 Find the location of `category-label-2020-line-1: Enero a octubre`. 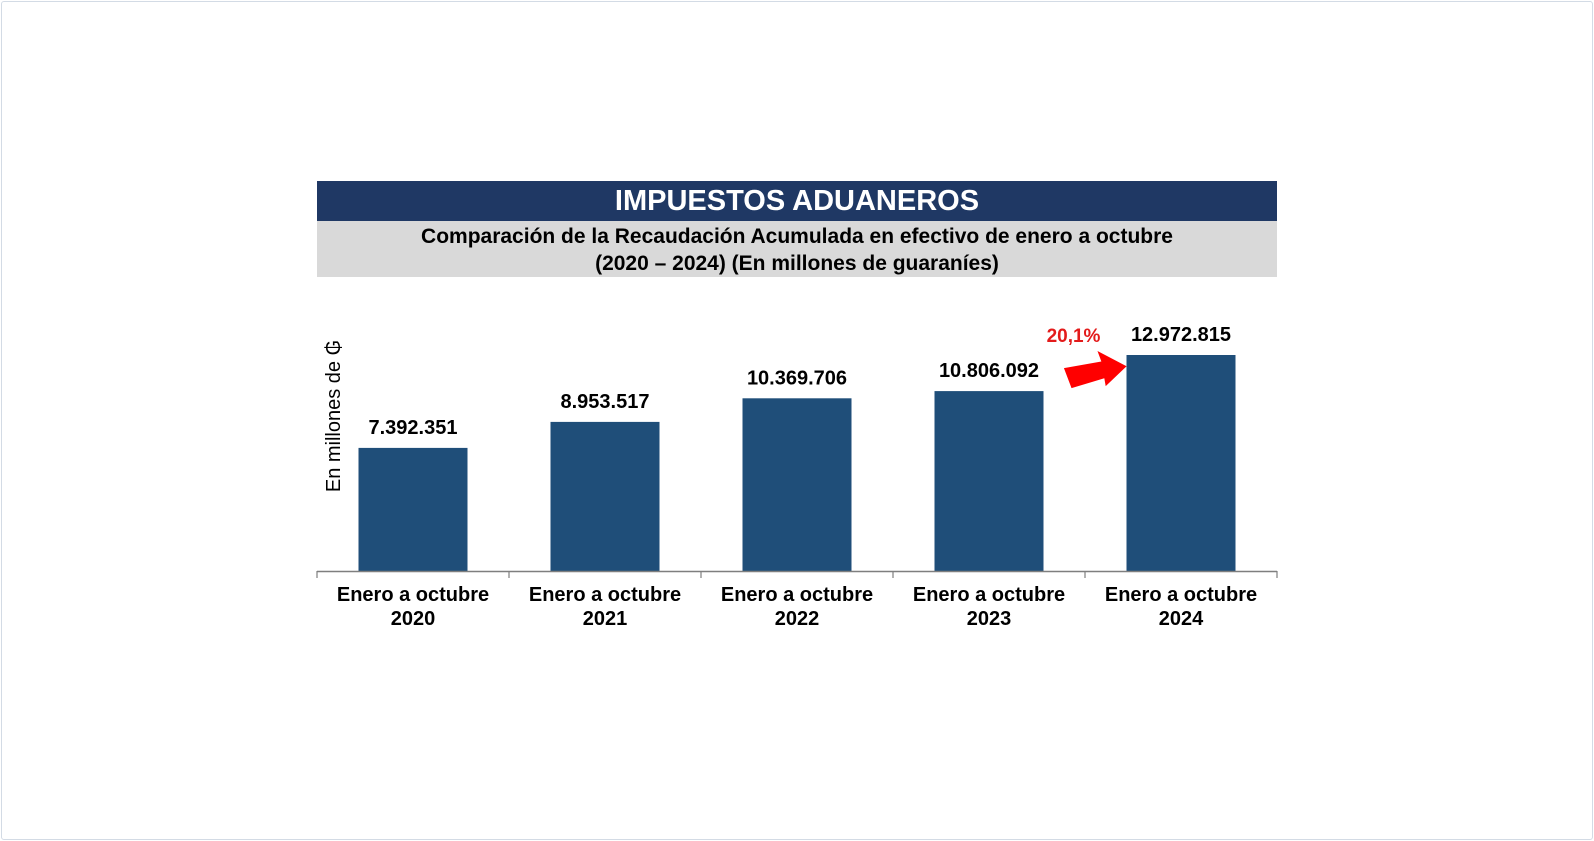

category-label-2020-line-1: Enero a octubre is located at coordinates (413, 595).